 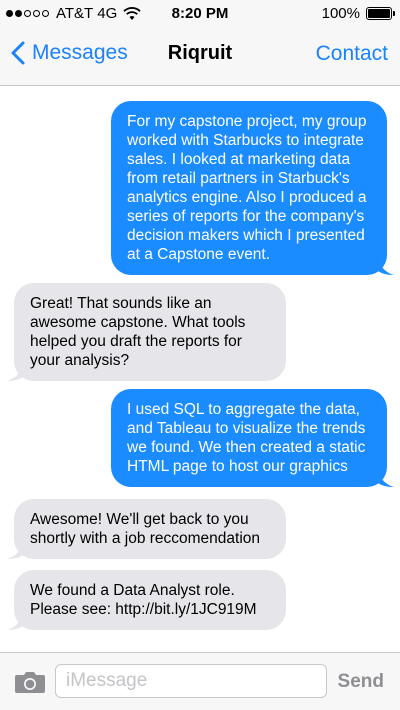 What do you see at coordinates (107, 13) in the screenshot?
I see `network-type: 4G` at bounding box center [107, 13].